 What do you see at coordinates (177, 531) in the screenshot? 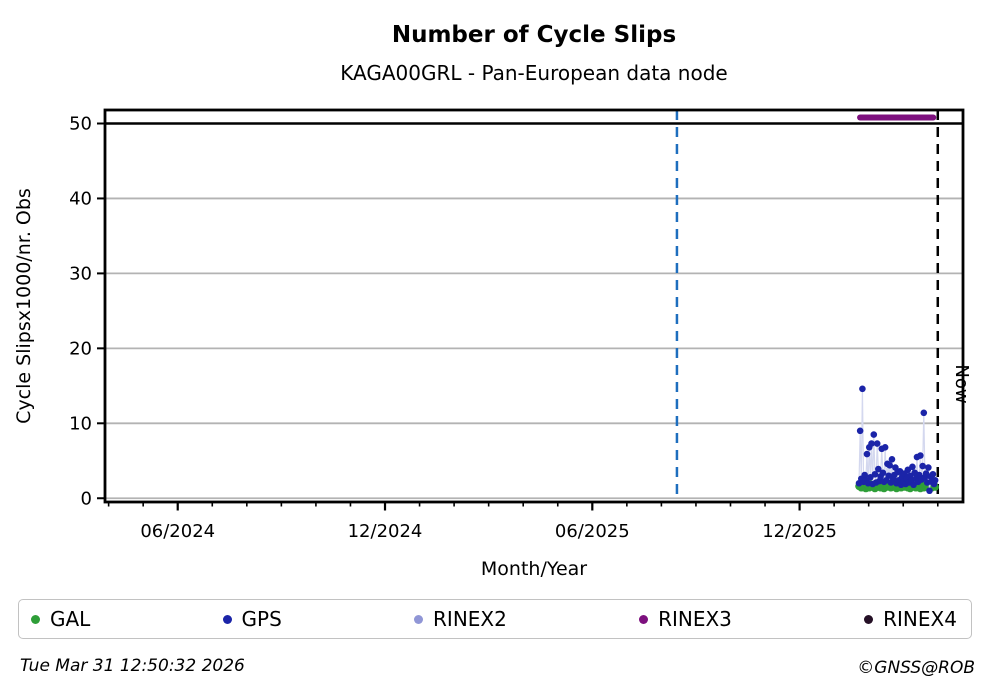
I see `x-tick-label: 06/2024` at bounding box center [177, 531].